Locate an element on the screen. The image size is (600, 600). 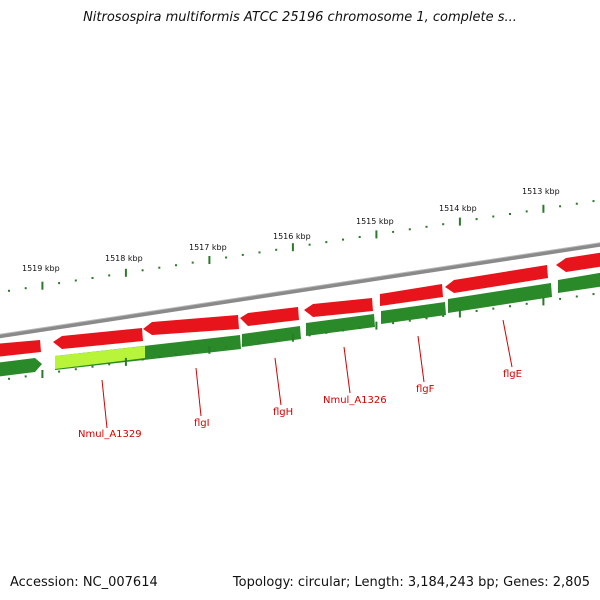
gene-label-flgi: flgI is located at coordinates (202, 423).